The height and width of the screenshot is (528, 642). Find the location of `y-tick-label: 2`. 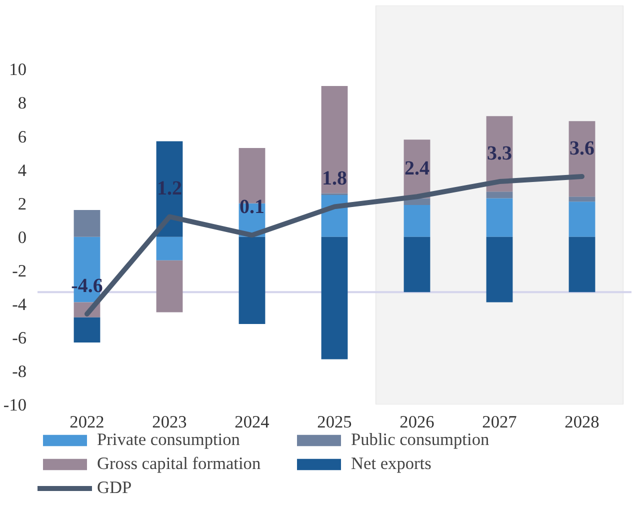

y-tick-label: 2 is located at coordinates (22, 204).